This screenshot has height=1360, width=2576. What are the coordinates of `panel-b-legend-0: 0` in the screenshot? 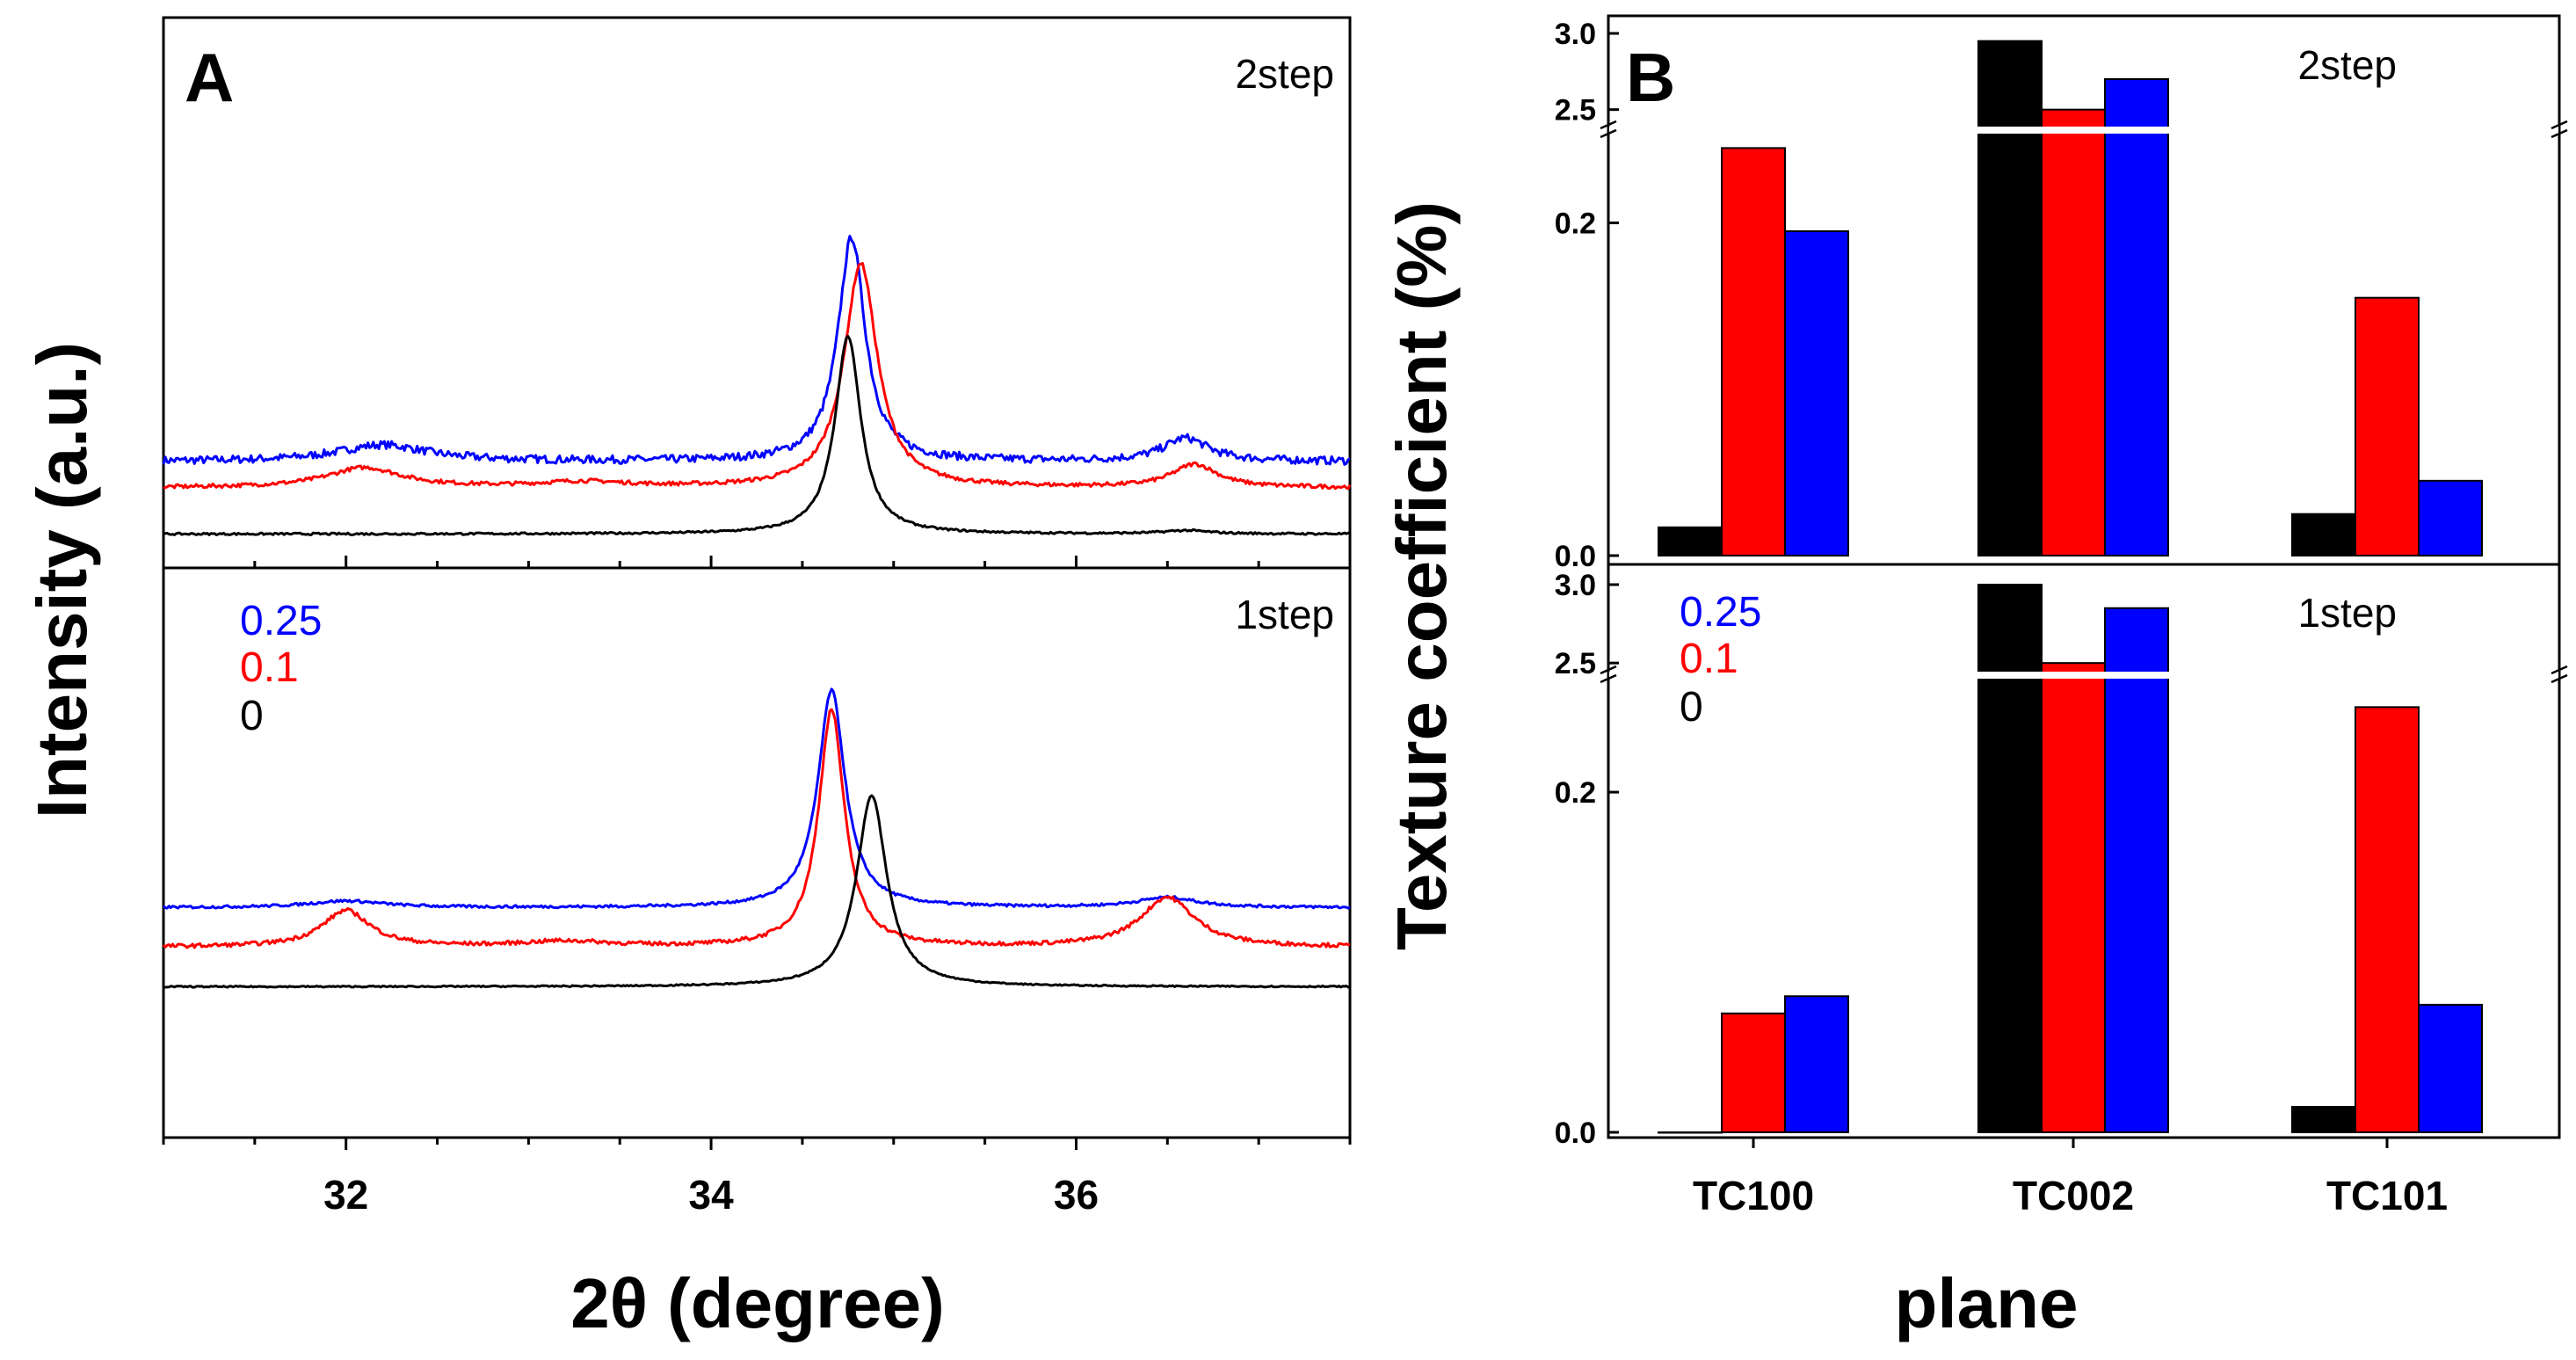 It's located at (1691, 707).